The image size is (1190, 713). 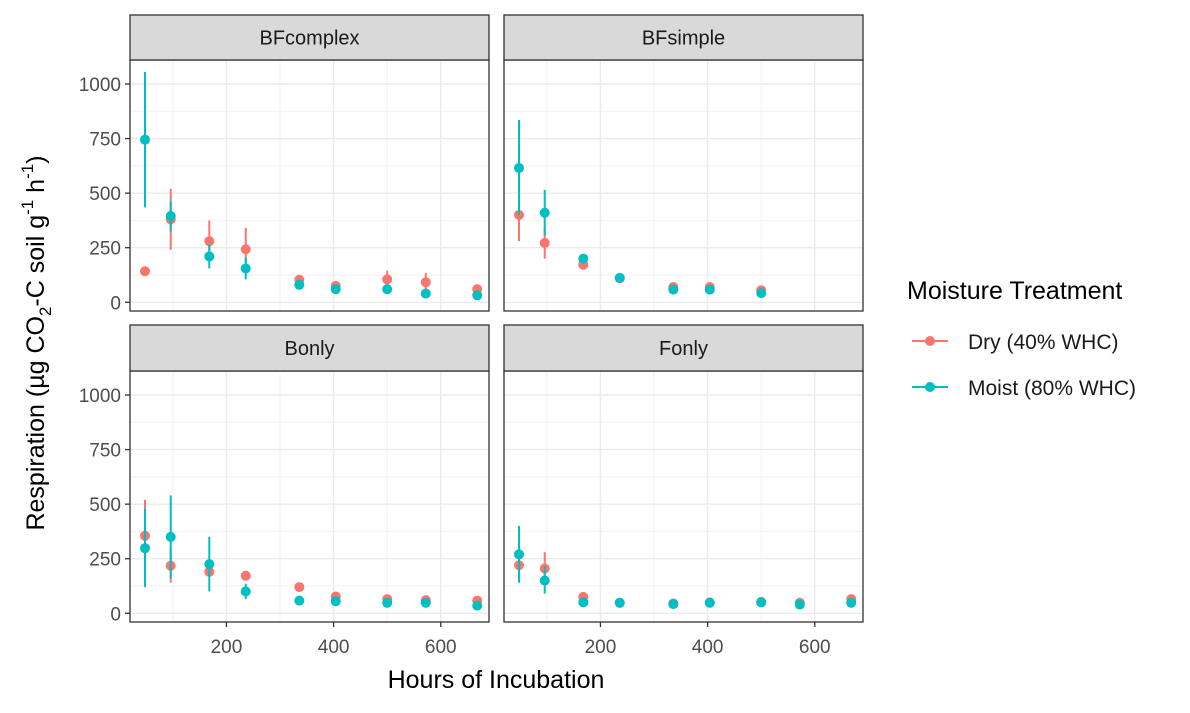 What do you see at coordinates (36, 261) in the screenshot?
I see `y-axis-title-mid: -C soil g` at bounding box center [36, 261].